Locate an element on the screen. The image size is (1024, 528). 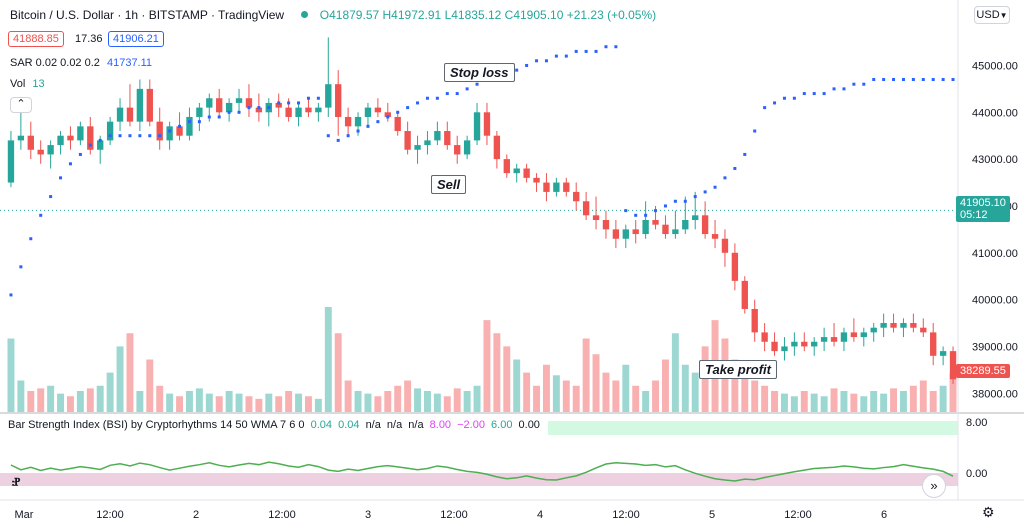
scroll-to-realtime-button: » is located at coordinates (934, 486).